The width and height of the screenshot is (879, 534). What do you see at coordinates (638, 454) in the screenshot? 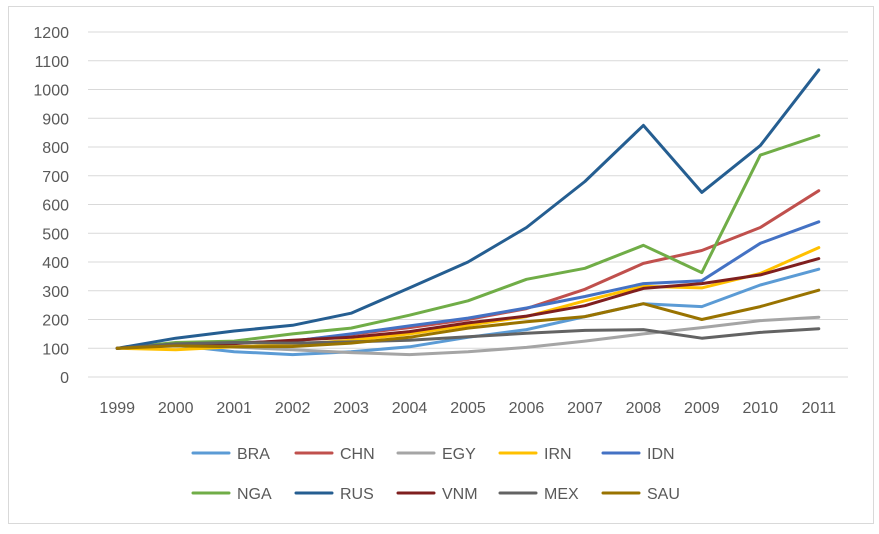
I see `legend-item-idn: IDN` at bounding box center [638, 454].